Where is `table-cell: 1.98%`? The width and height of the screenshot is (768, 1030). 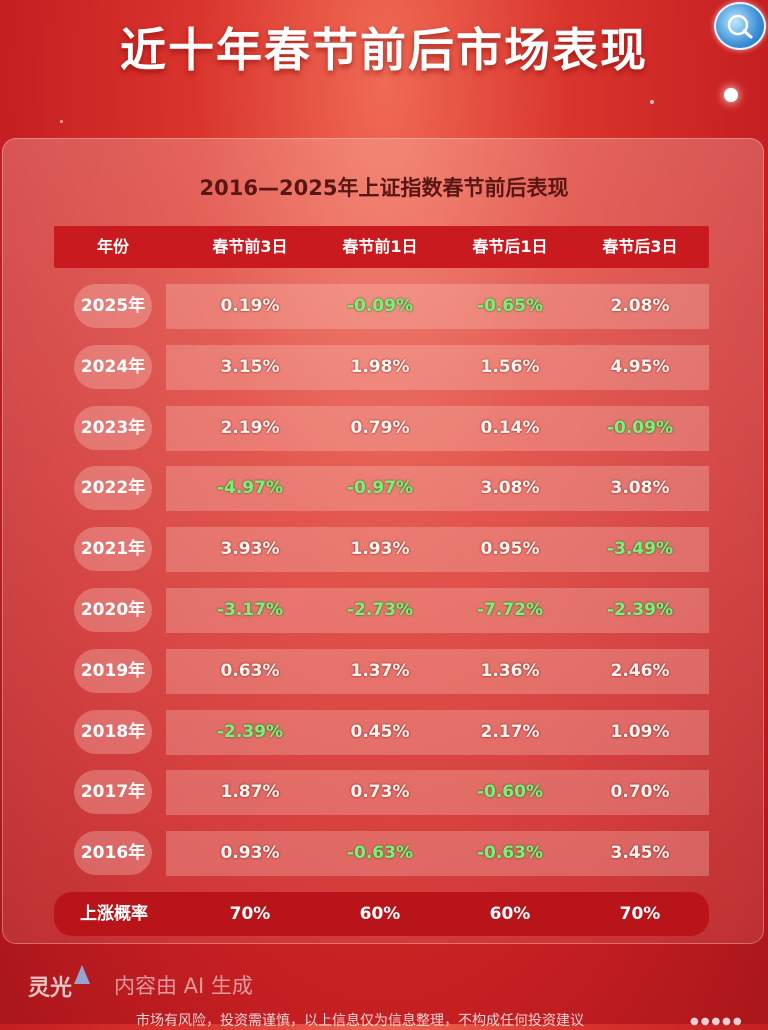 table-cell: 1.98% is located at coordinates (380, 367).